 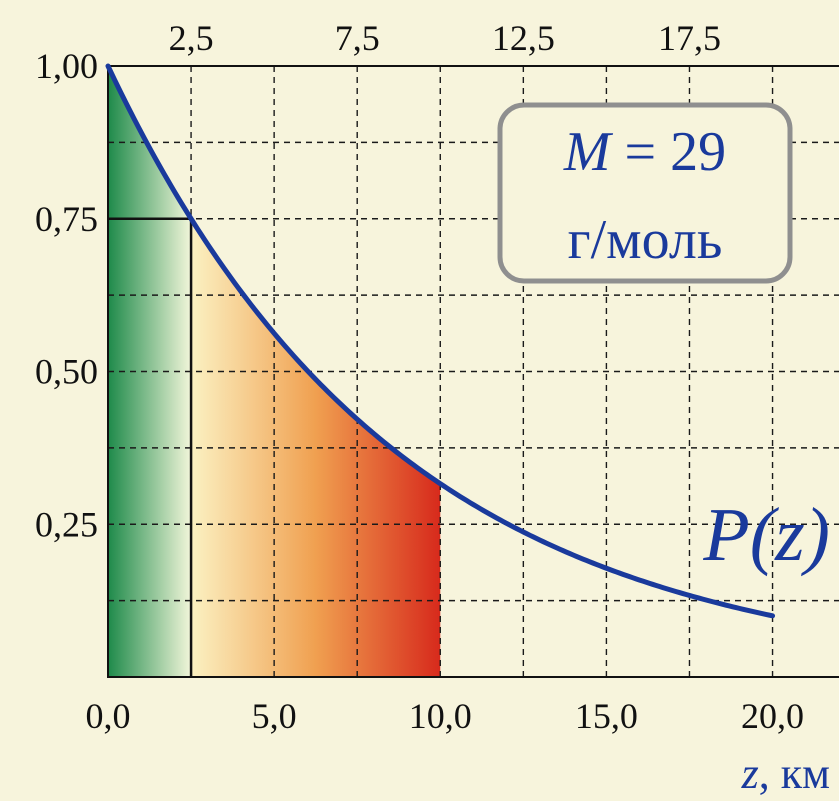 I want to click on x-tick-label-top: 12,5, so click(x=523, y=38).